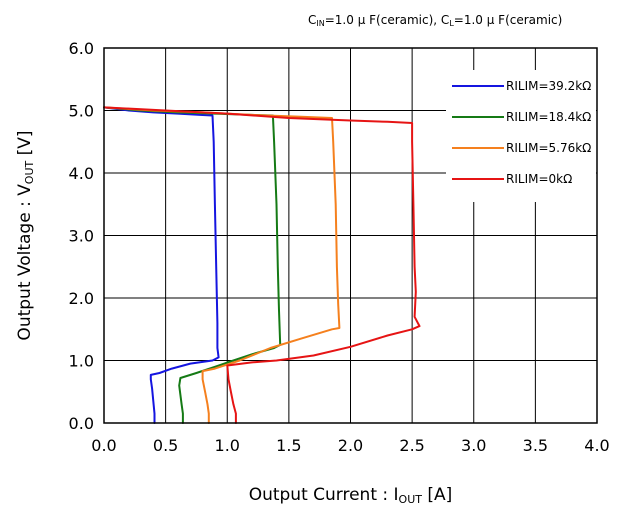 Image resolution: width=627 pixels, height=508 pixels. Describe the element at coordinates (548, 86) in the screenshot. I see `legend-label: RILIM=39.2kΩ` at that location.